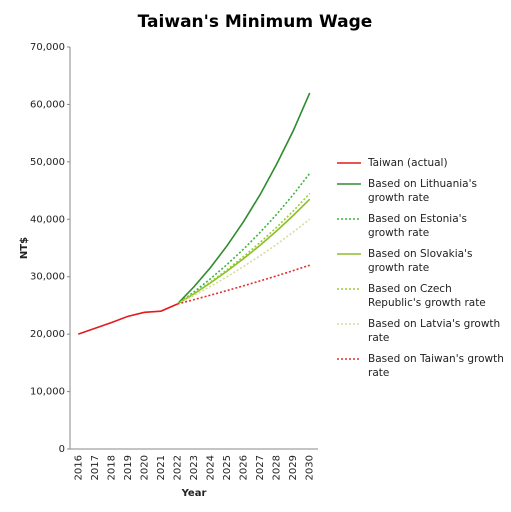 This screenshot has width=511, height=512. Describe the element at coordinates (144, 467) in the screenshot. I see `x-tick-label: 2020` at that location.